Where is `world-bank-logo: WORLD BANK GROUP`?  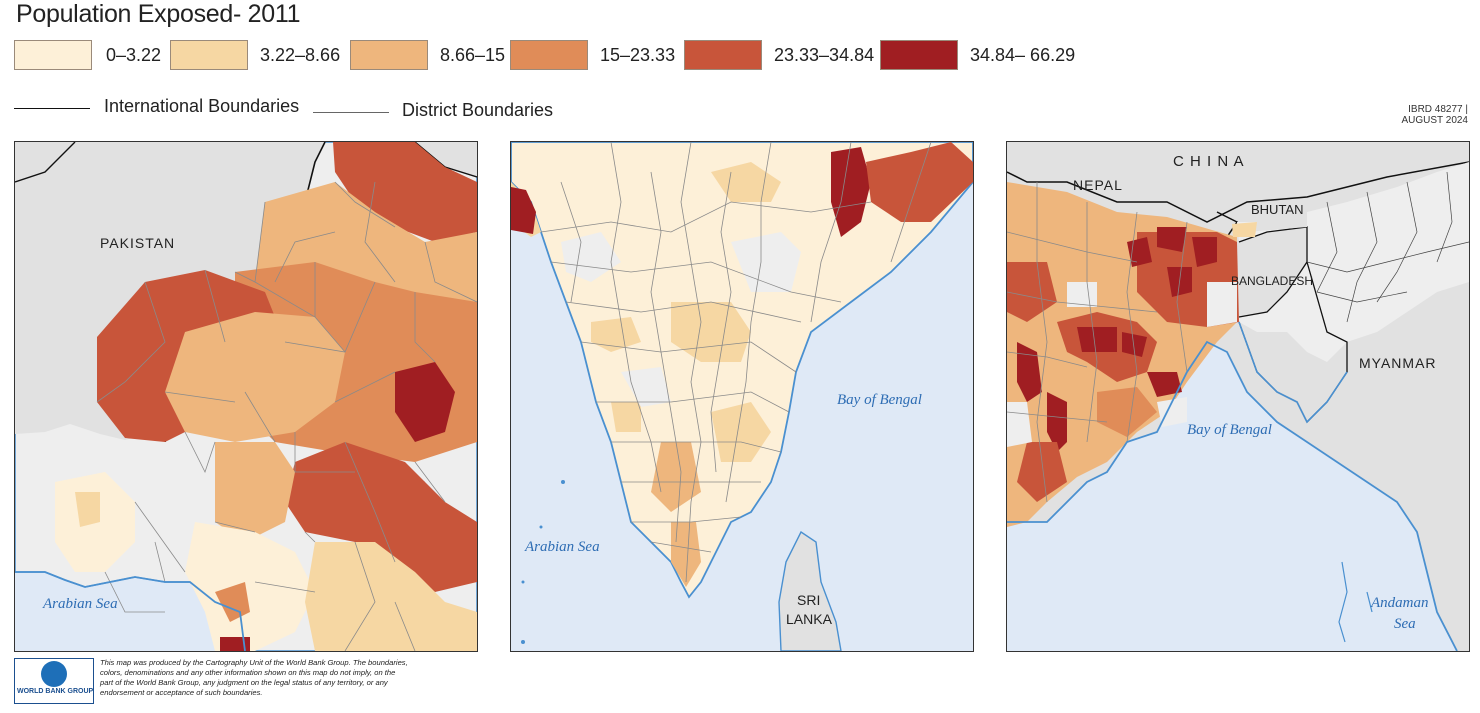 world-bank-logo: WORLD BANK GROUP is located at coordinates (54, 681).